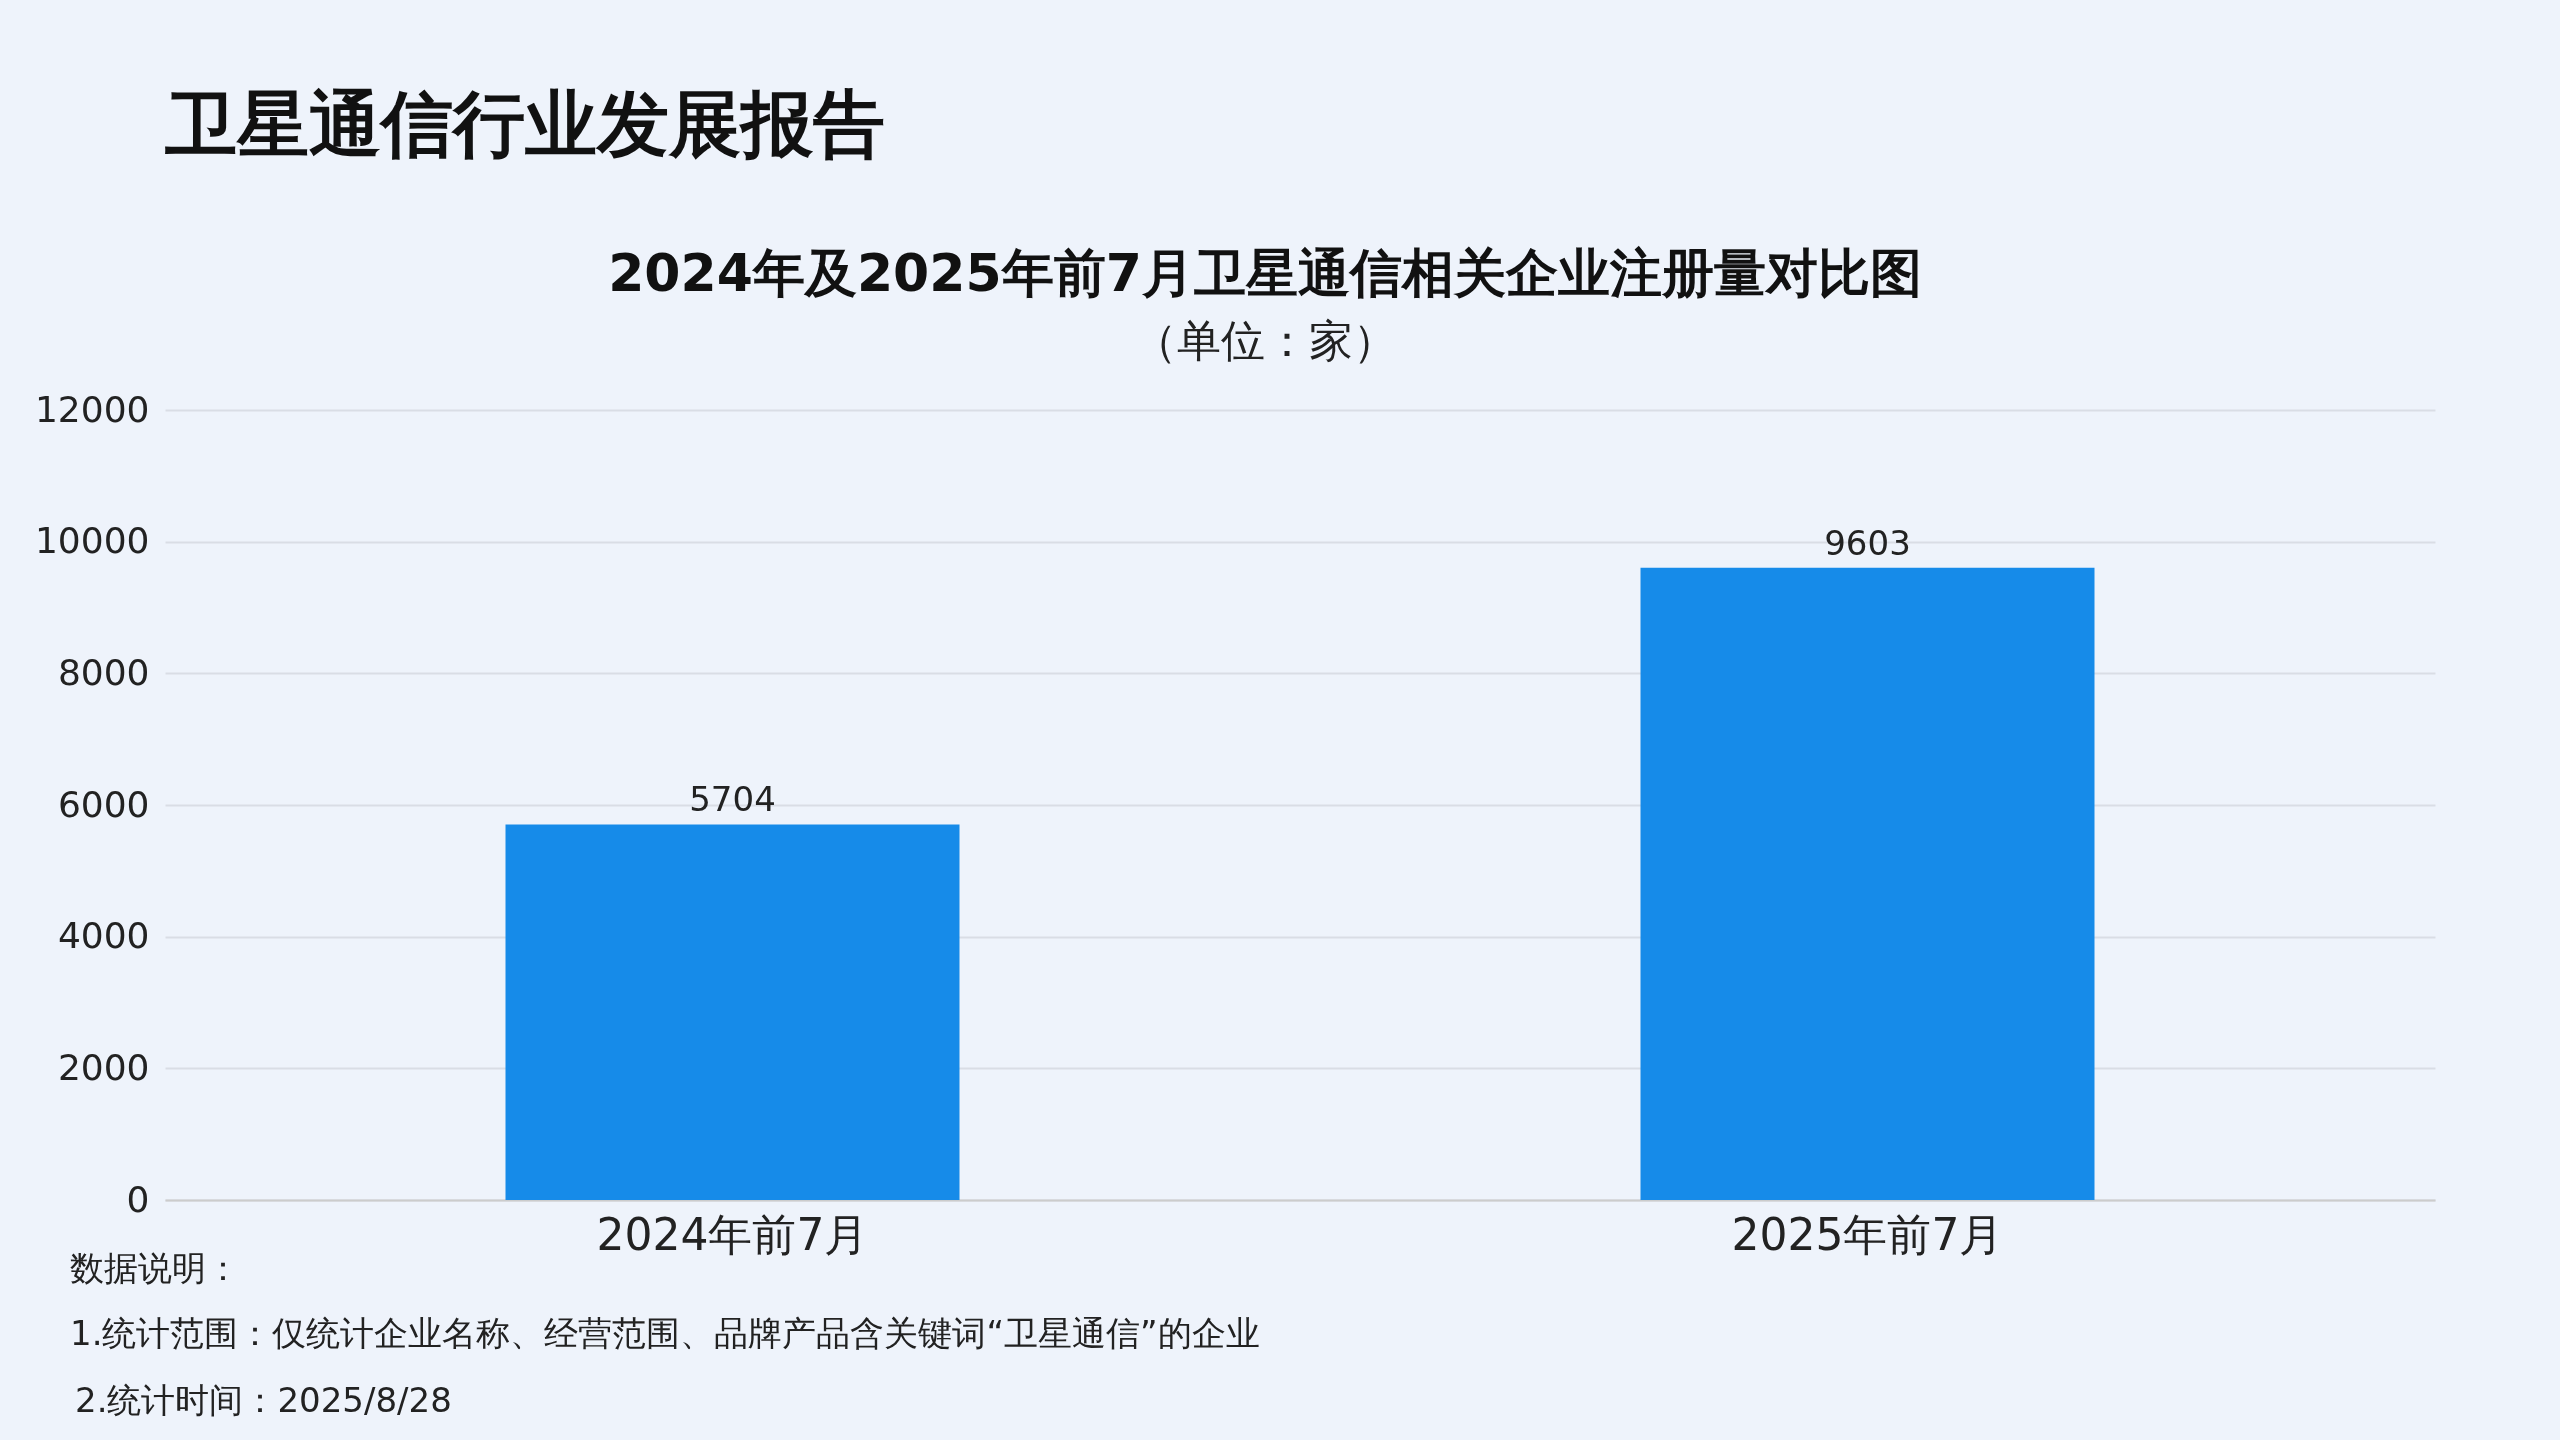 The width and height of the screenshot is (2560, 1440). What do you see at coordinates (155, 1268) in the screenshot?
I see `text: 数据说明：` at bounding box center [155, 1268].